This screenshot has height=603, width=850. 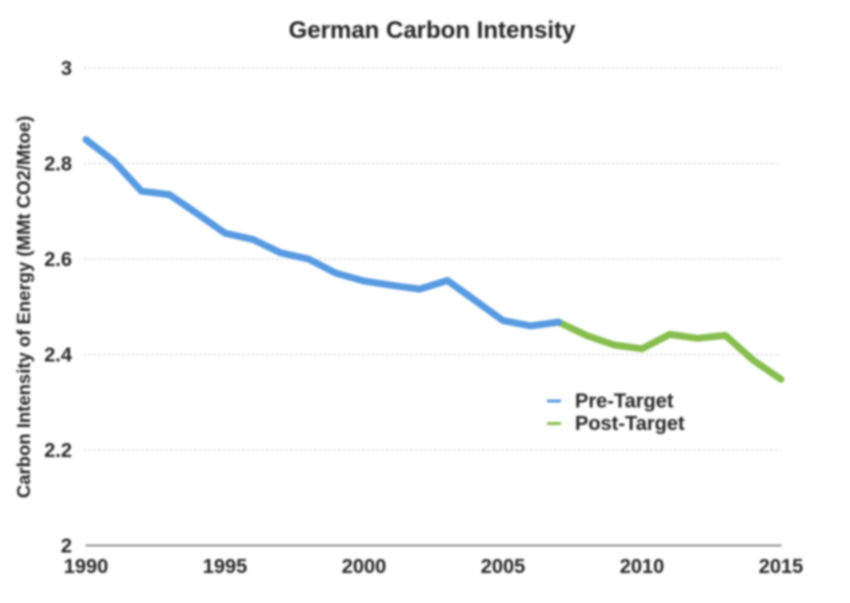 What do you see at coordinates (630, 424) in the screenshot?
I see `svg-text: Post-Target` at bounding box center [630, 424].